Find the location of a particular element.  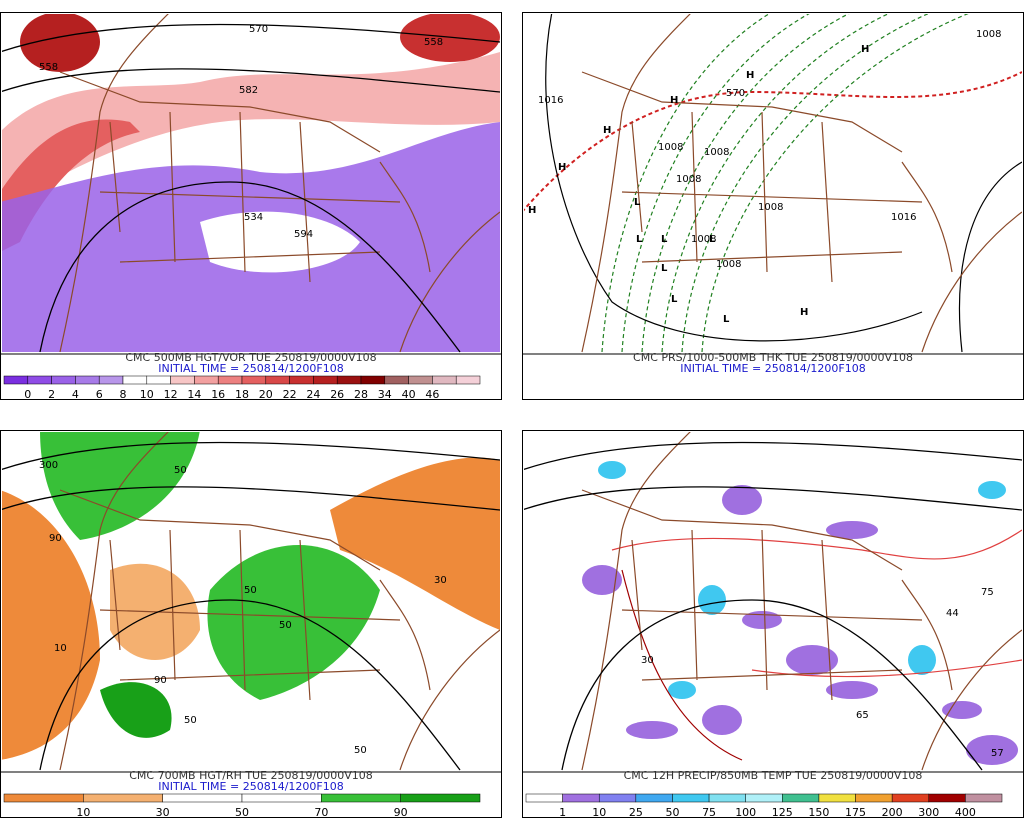

map-label: 75 is located at coordinates (987, 592).